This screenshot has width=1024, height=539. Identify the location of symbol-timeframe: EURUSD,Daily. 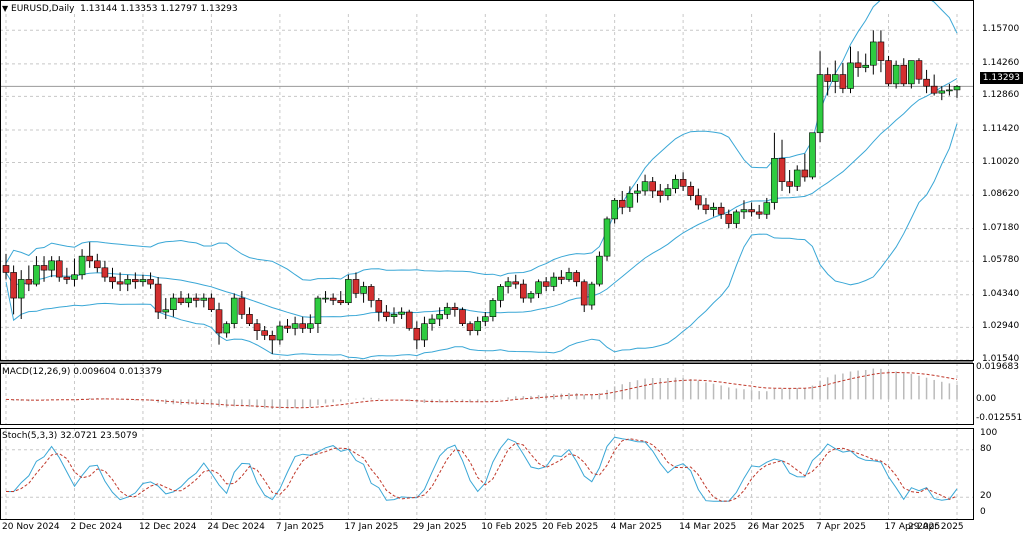
(43, 9).